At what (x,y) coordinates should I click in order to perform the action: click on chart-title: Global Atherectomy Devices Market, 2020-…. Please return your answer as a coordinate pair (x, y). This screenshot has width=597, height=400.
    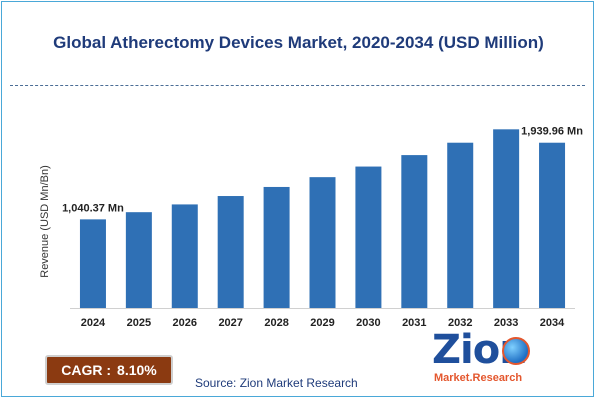
    Looking at the image, I should click on (298, 42).